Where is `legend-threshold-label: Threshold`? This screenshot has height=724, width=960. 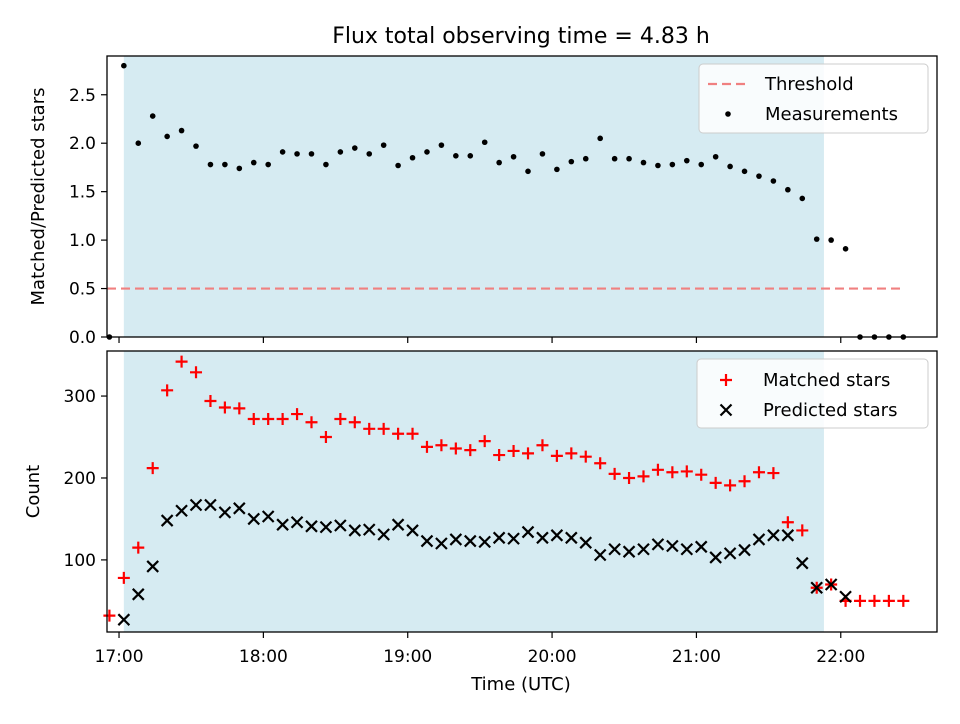
legend-threshold-label: Threshold is located at coordinates (809, 84).